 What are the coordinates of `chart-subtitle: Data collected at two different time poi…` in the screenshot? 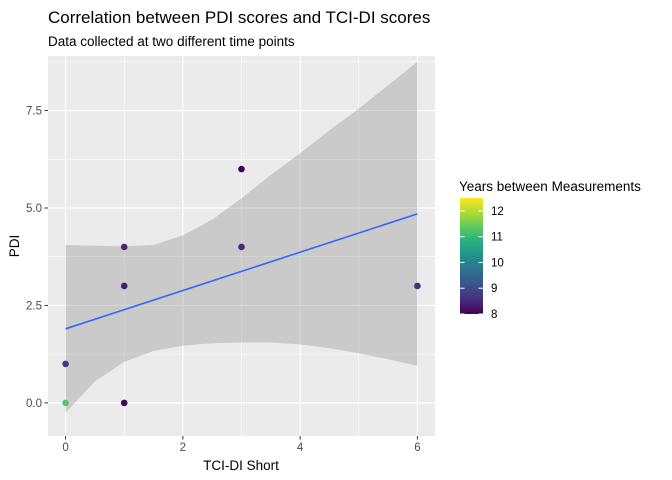 It's located at (171, 41).